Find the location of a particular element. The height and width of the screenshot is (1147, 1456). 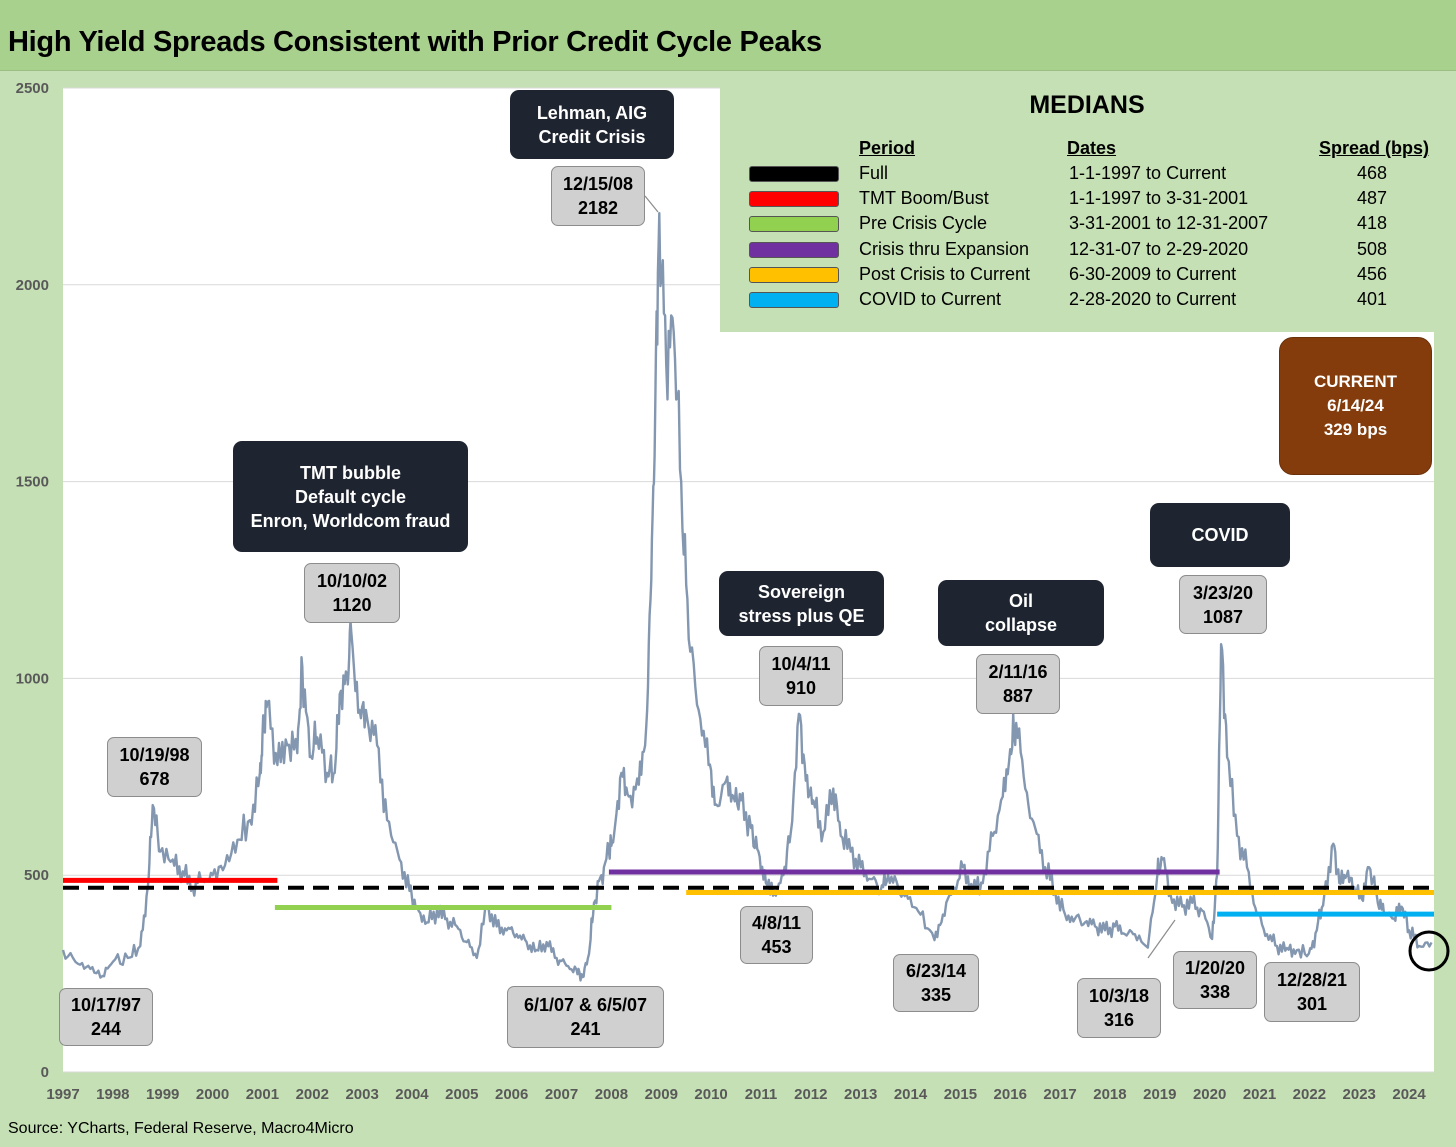

x-tick-label: 2013 is located at coordinates (860, 1094).